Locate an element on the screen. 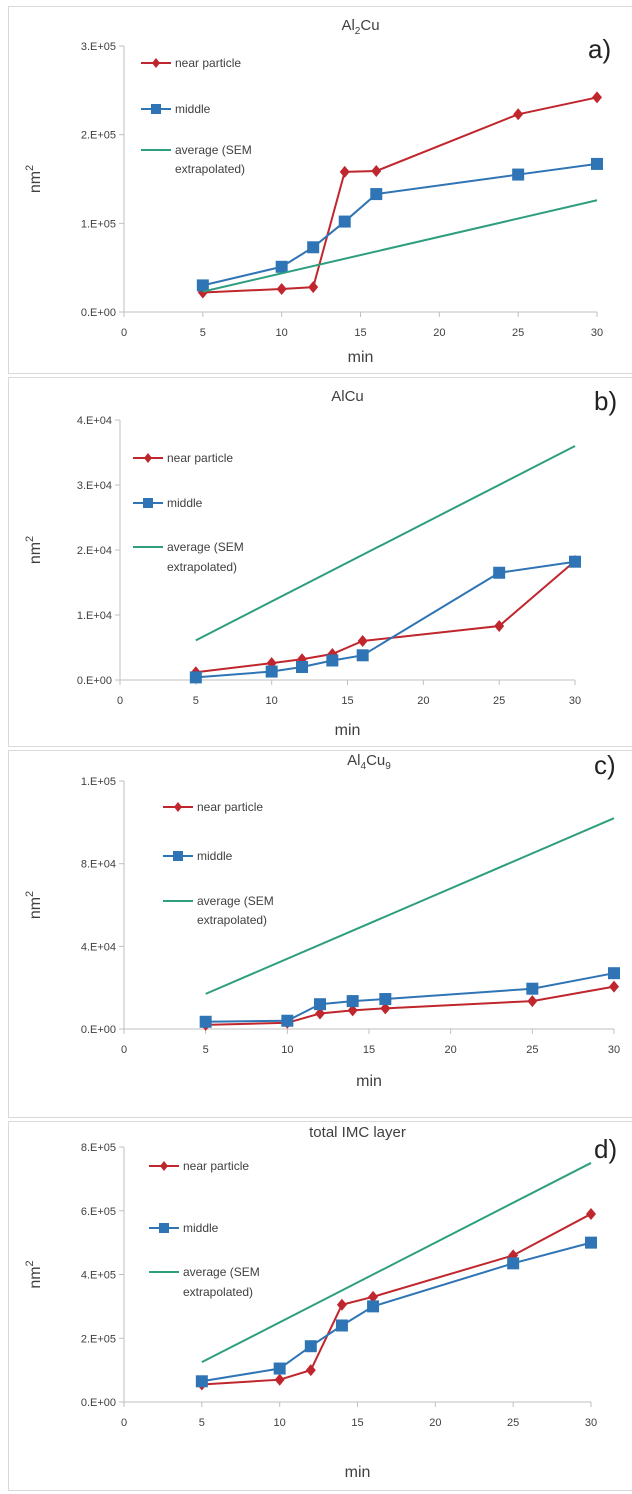 This screenshot has height=1494, width=632. y-tick-label: 8.E+04 is located at coordinates (98, 865).